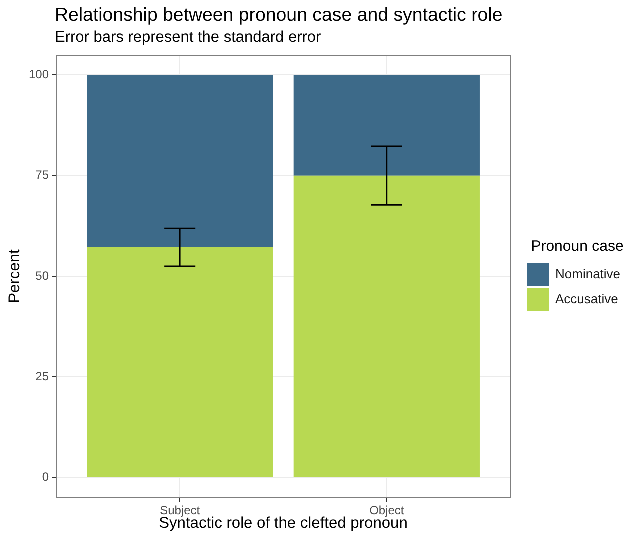 Image resolution: width=630 pixels, height=540 pixels. Describe the element at coordinates (43, 275) in the screenshot. I see `y-tick-label: 50` at that location.